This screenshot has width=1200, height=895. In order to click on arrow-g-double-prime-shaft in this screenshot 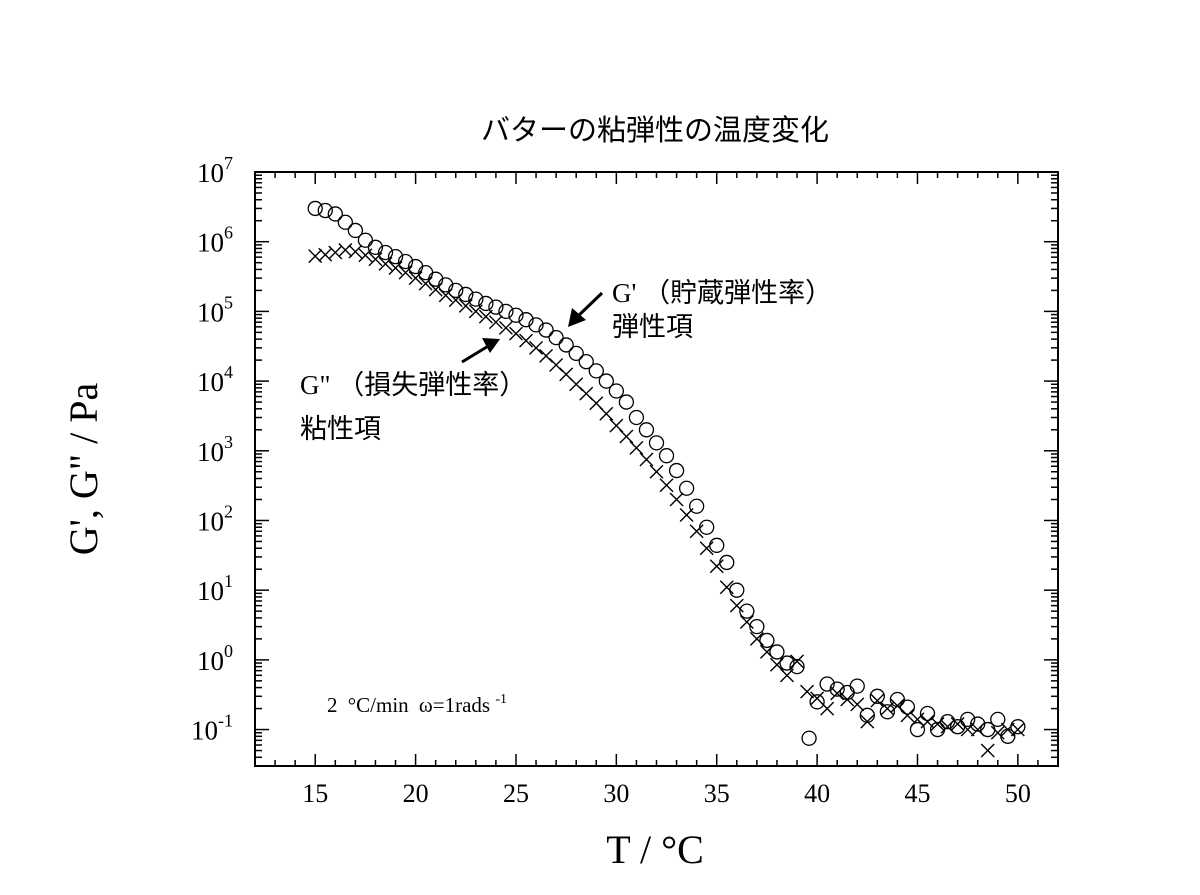, I will do `click(476, 353)`.